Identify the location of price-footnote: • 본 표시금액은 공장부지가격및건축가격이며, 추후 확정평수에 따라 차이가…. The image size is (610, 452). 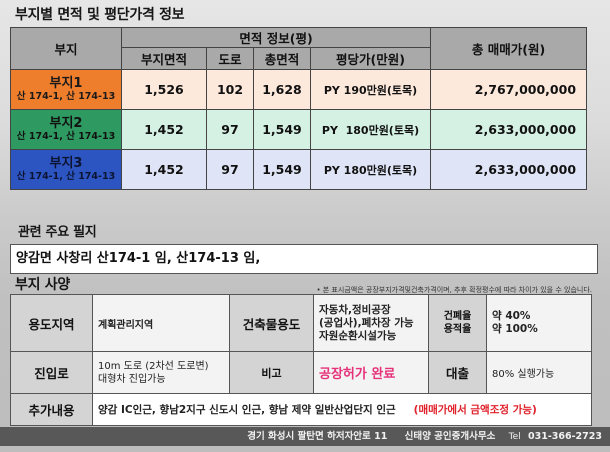
(454, 290).